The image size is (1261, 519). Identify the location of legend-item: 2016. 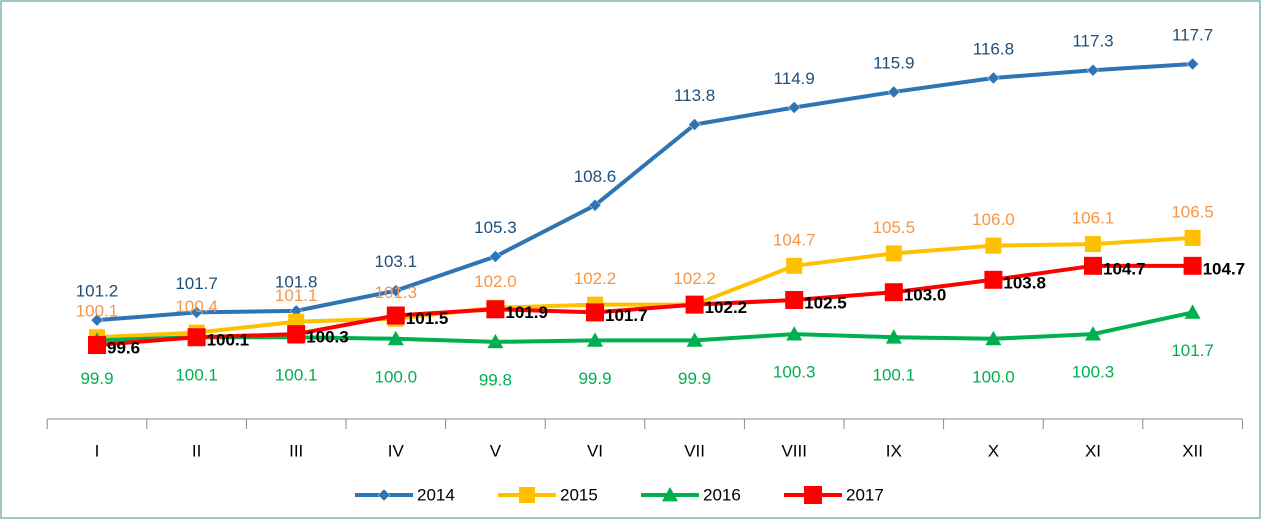
(691, 494).